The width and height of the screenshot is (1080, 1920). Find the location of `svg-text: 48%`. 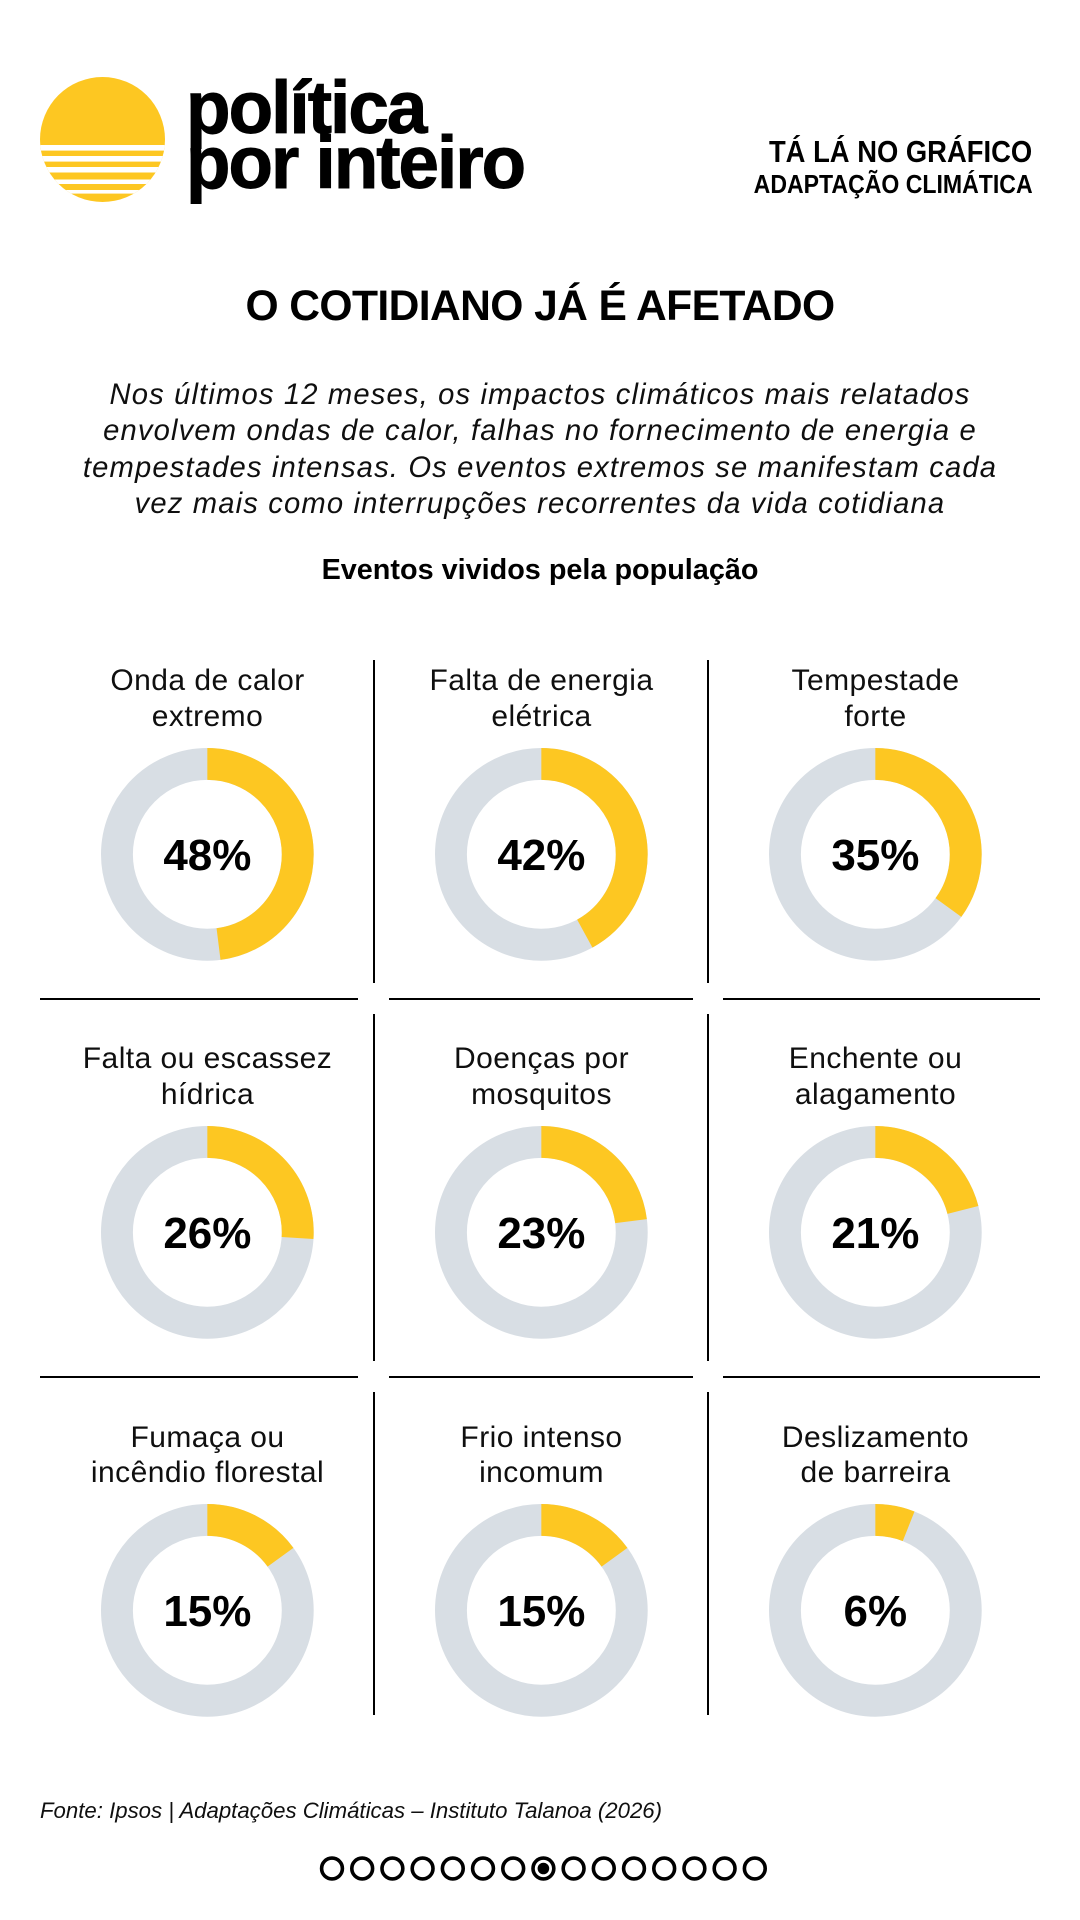

svg-text: 48% is located at coordinates (208, 855).